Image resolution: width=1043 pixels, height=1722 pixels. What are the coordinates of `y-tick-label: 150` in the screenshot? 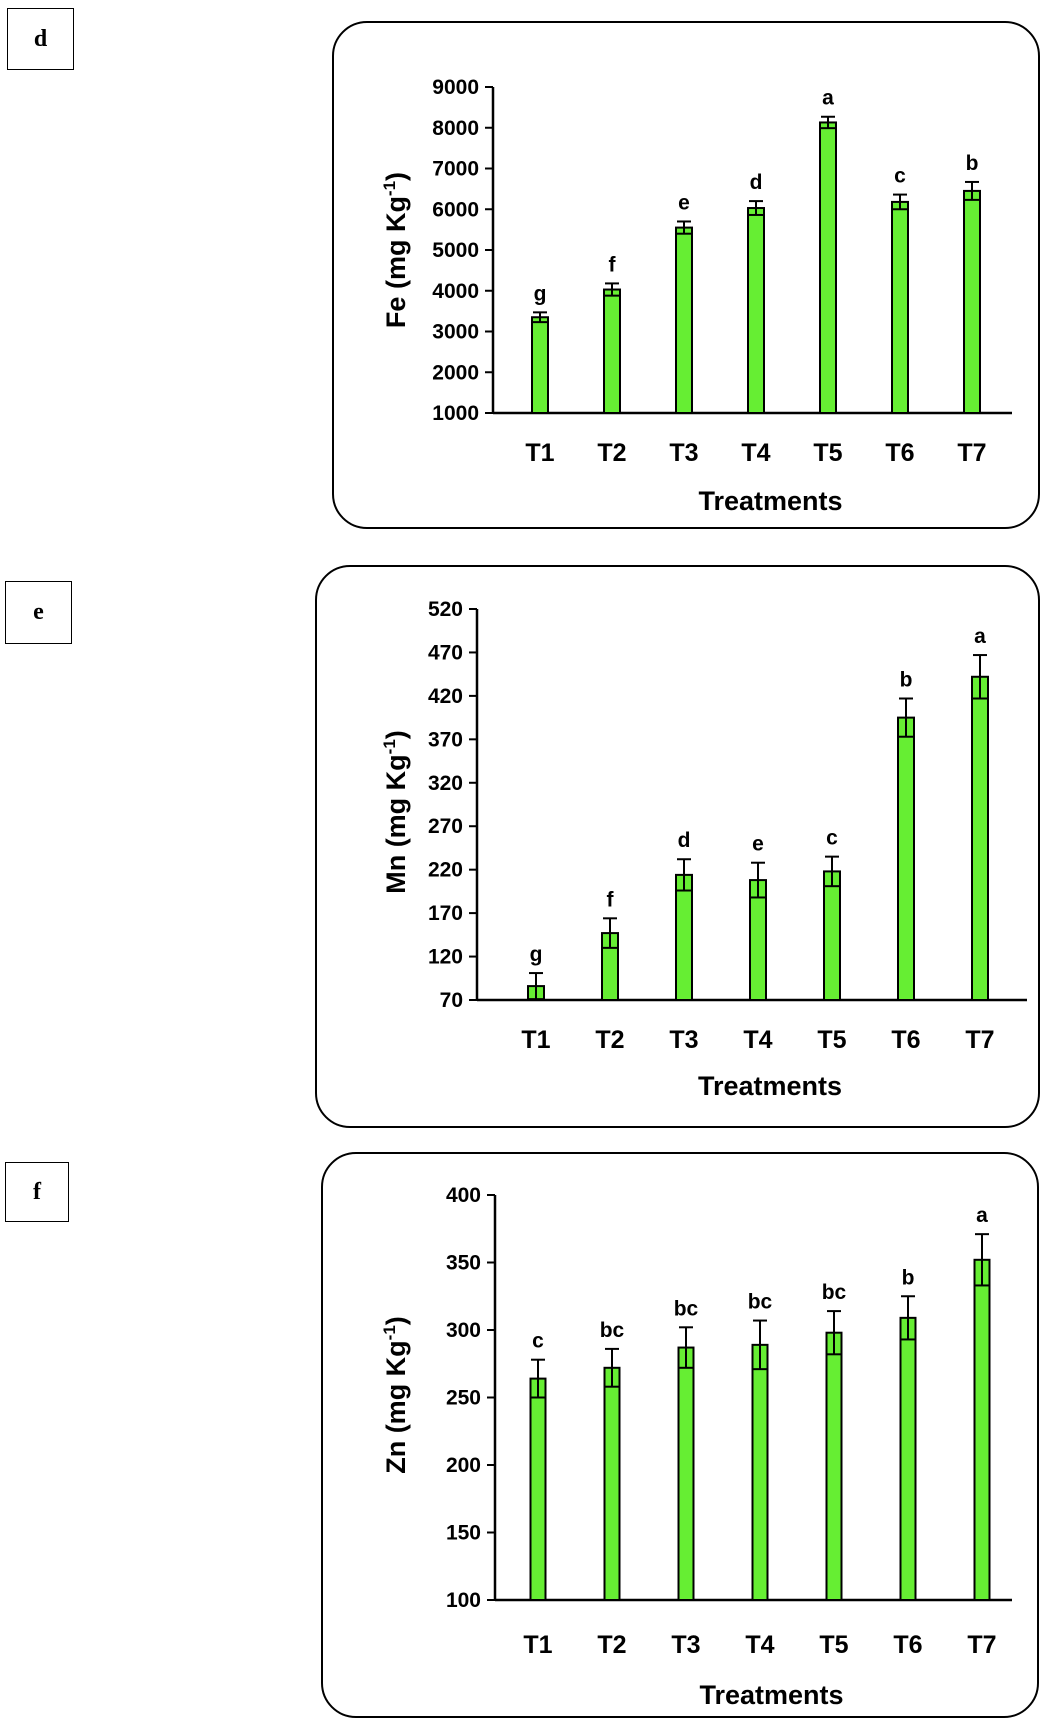 It's located at (463, 1533).